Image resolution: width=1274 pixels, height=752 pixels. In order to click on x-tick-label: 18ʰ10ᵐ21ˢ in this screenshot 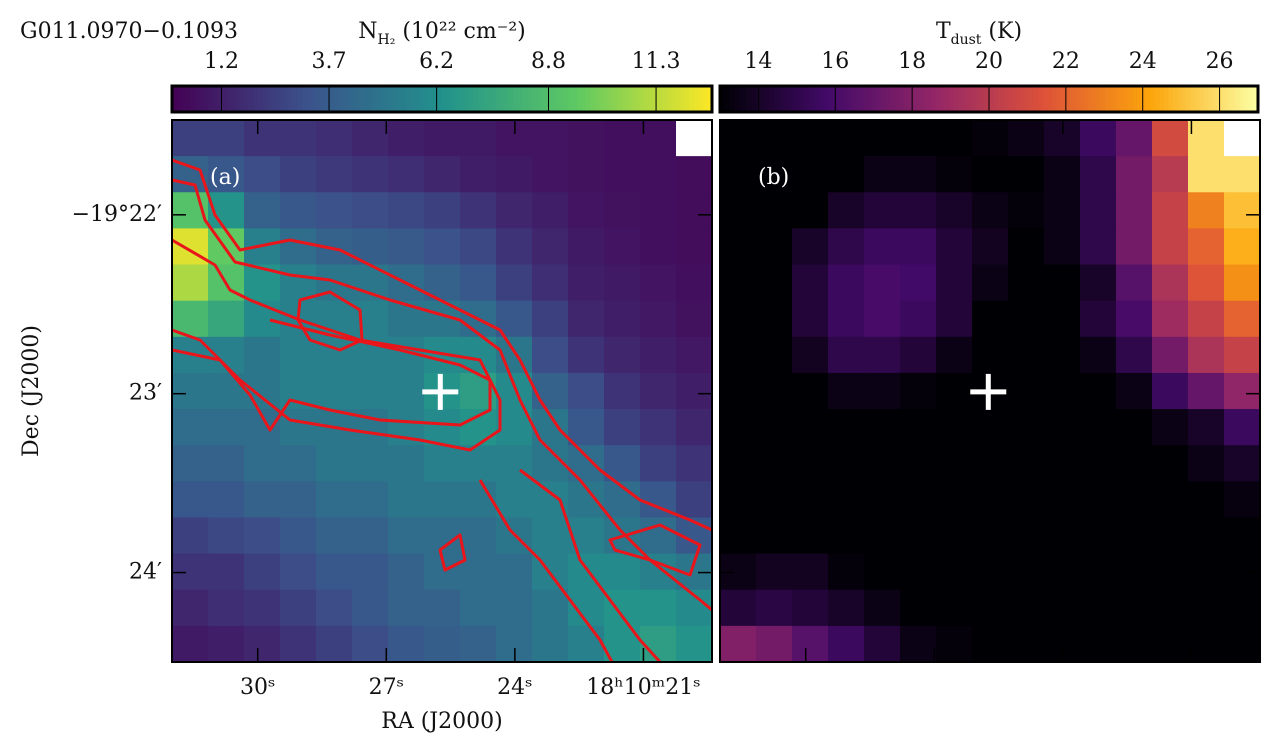, I will do `click(643, 687)`.